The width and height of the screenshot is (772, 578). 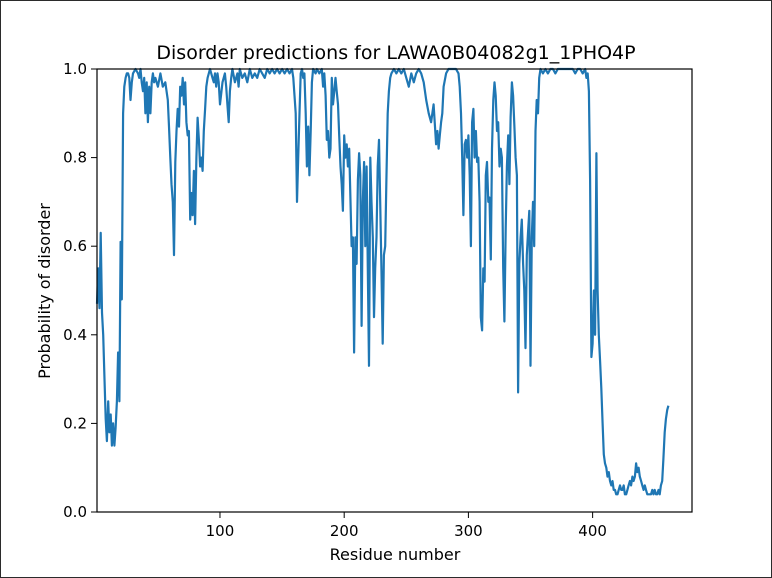 I want to click on y-tick-label: 0.0, so click(x=75, y=512).